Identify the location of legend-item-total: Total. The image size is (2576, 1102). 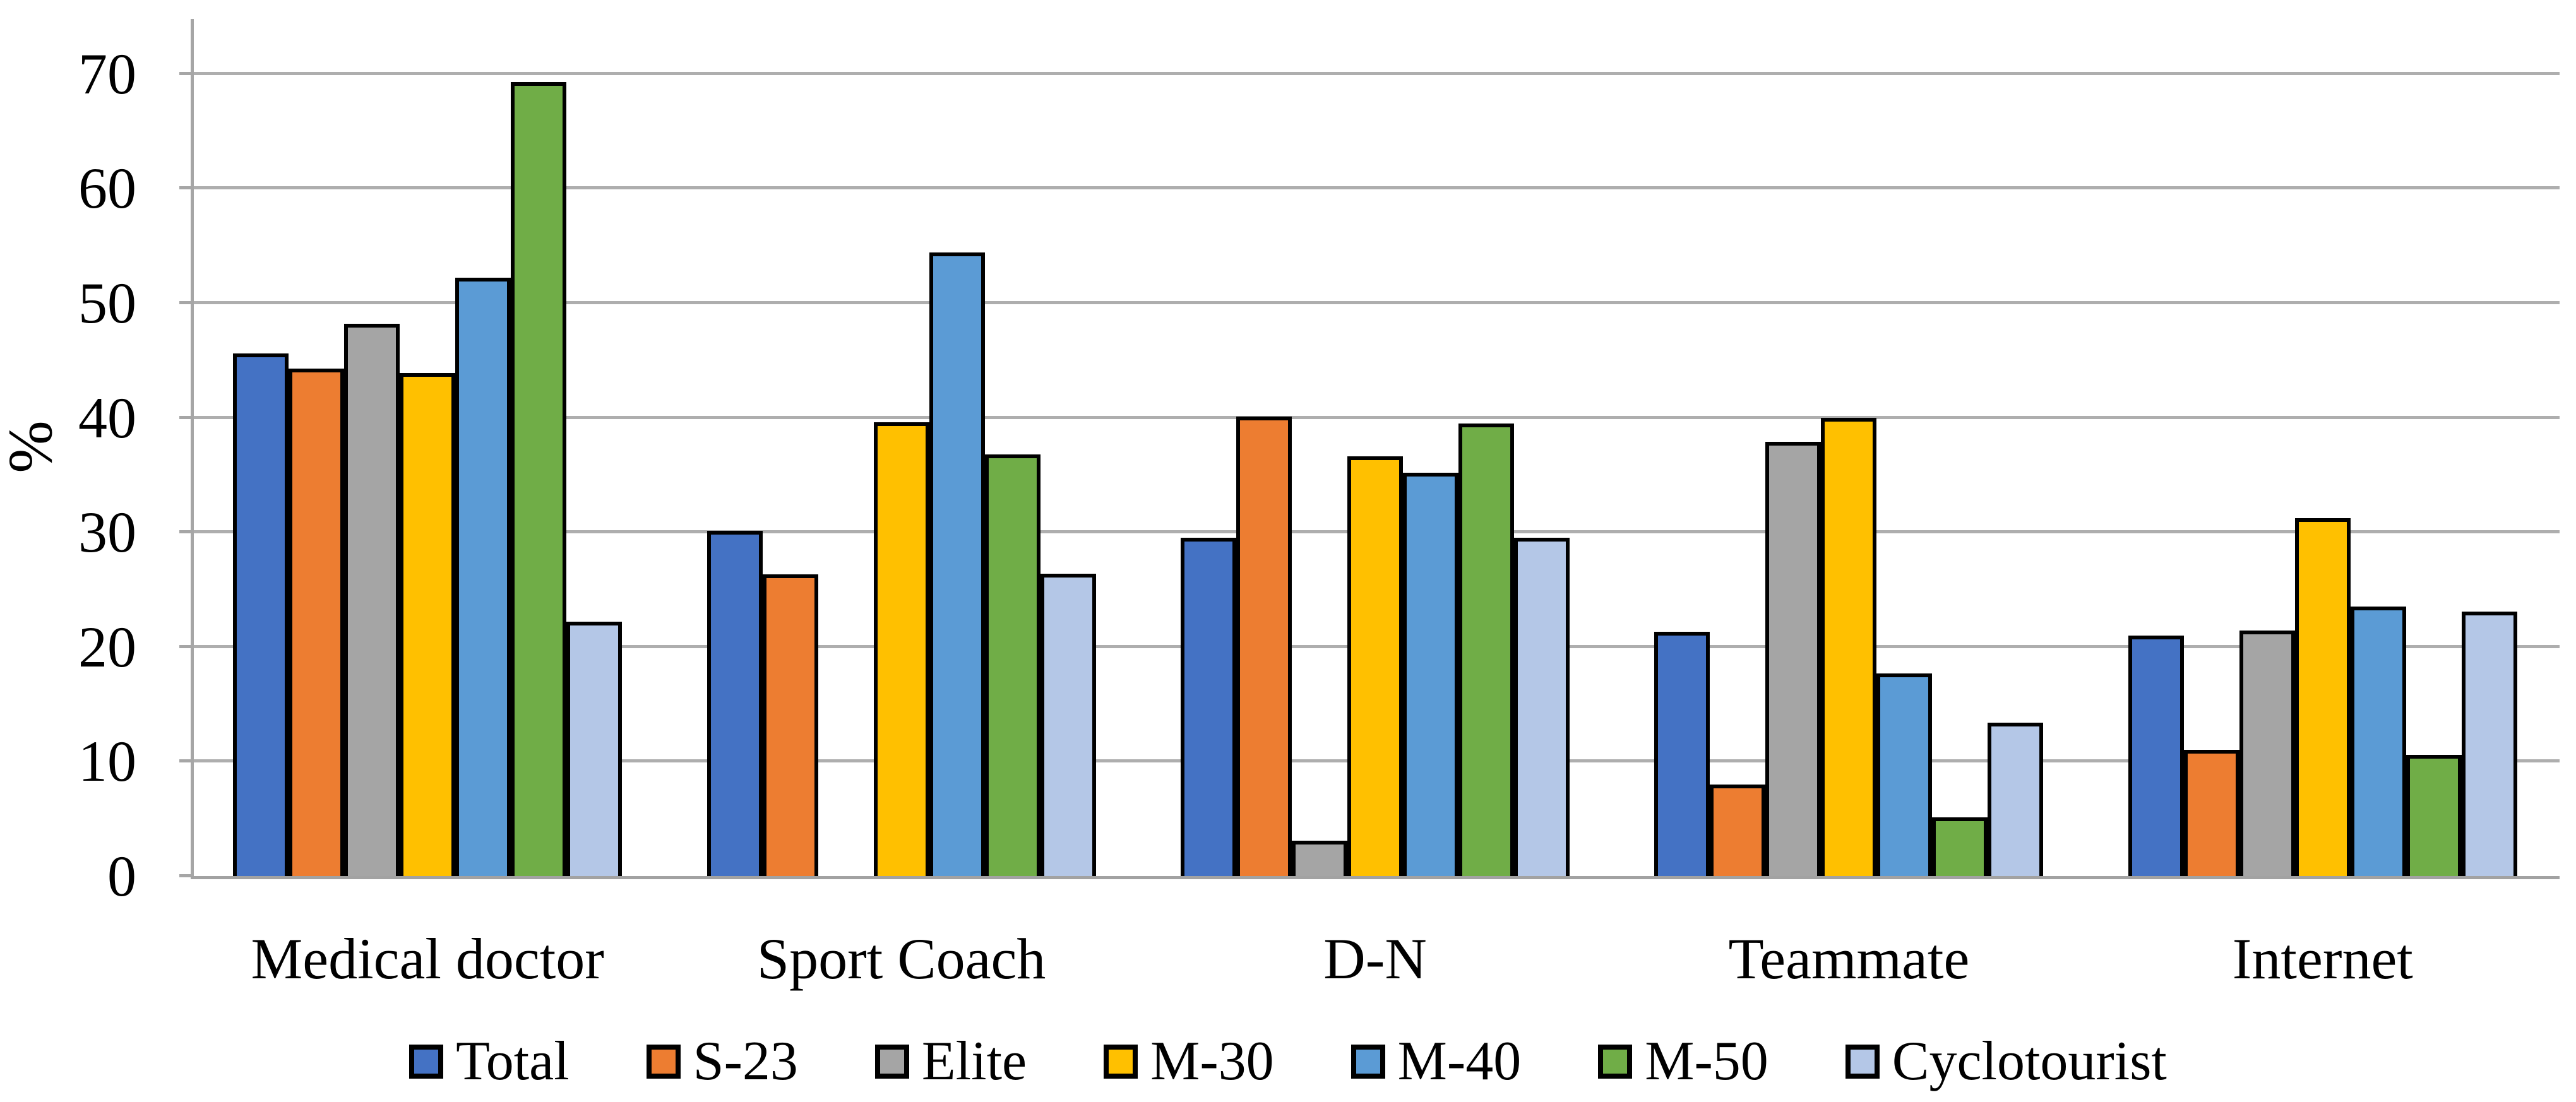
(489, 1061).